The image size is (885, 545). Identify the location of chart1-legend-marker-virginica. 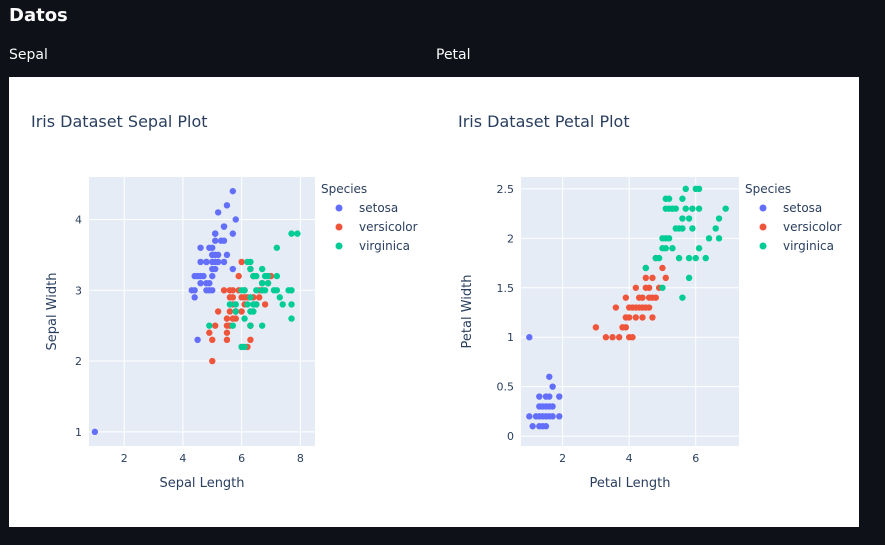
(339, 246).